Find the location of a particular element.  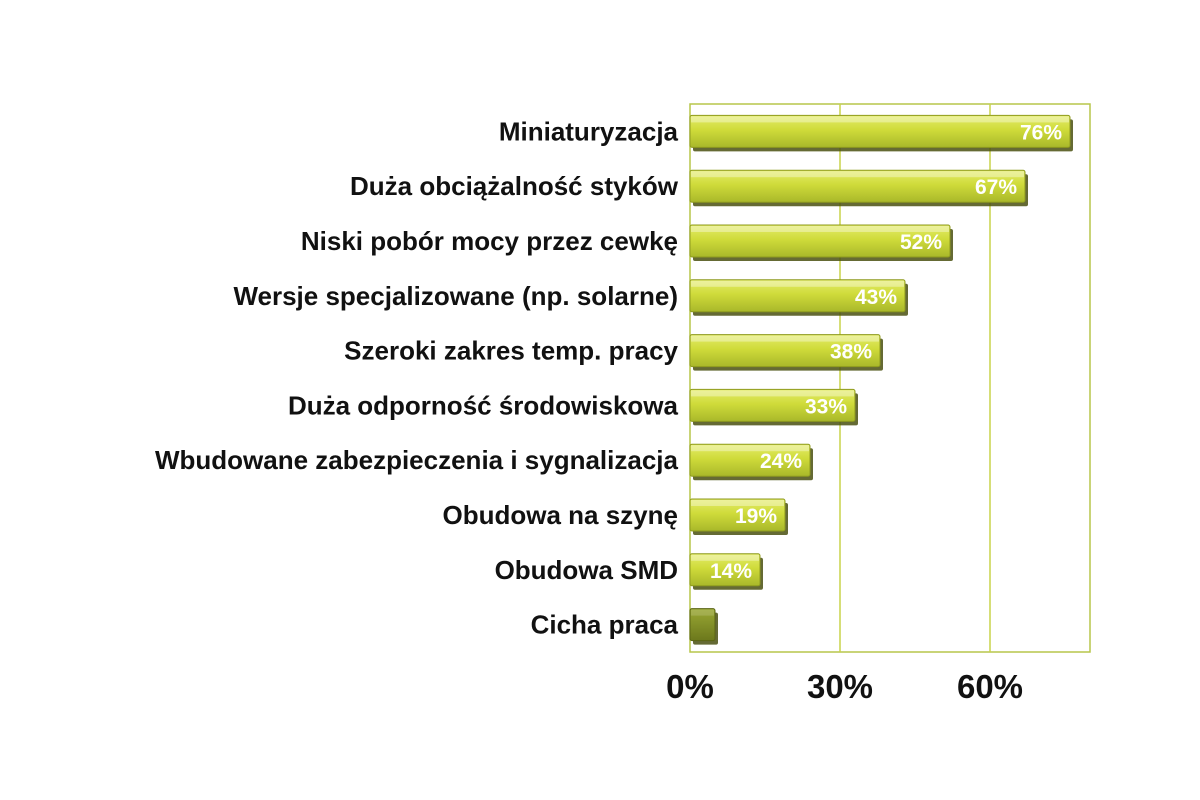

bar-value-label: 24% is located at coordinates (781, 461).